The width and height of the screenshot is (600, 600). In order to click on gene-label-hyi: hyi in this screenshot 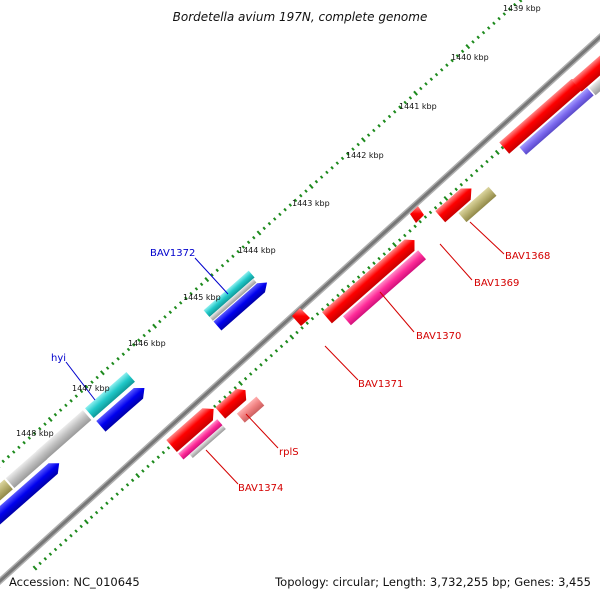, I will do `click(58, 358)`.